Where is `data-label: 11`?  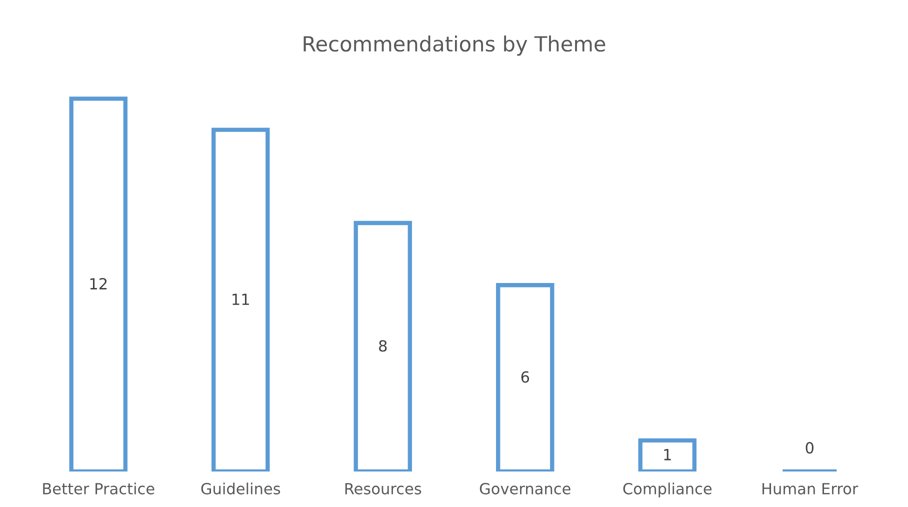
data-label: 11 is located at coordinates (240, 299).